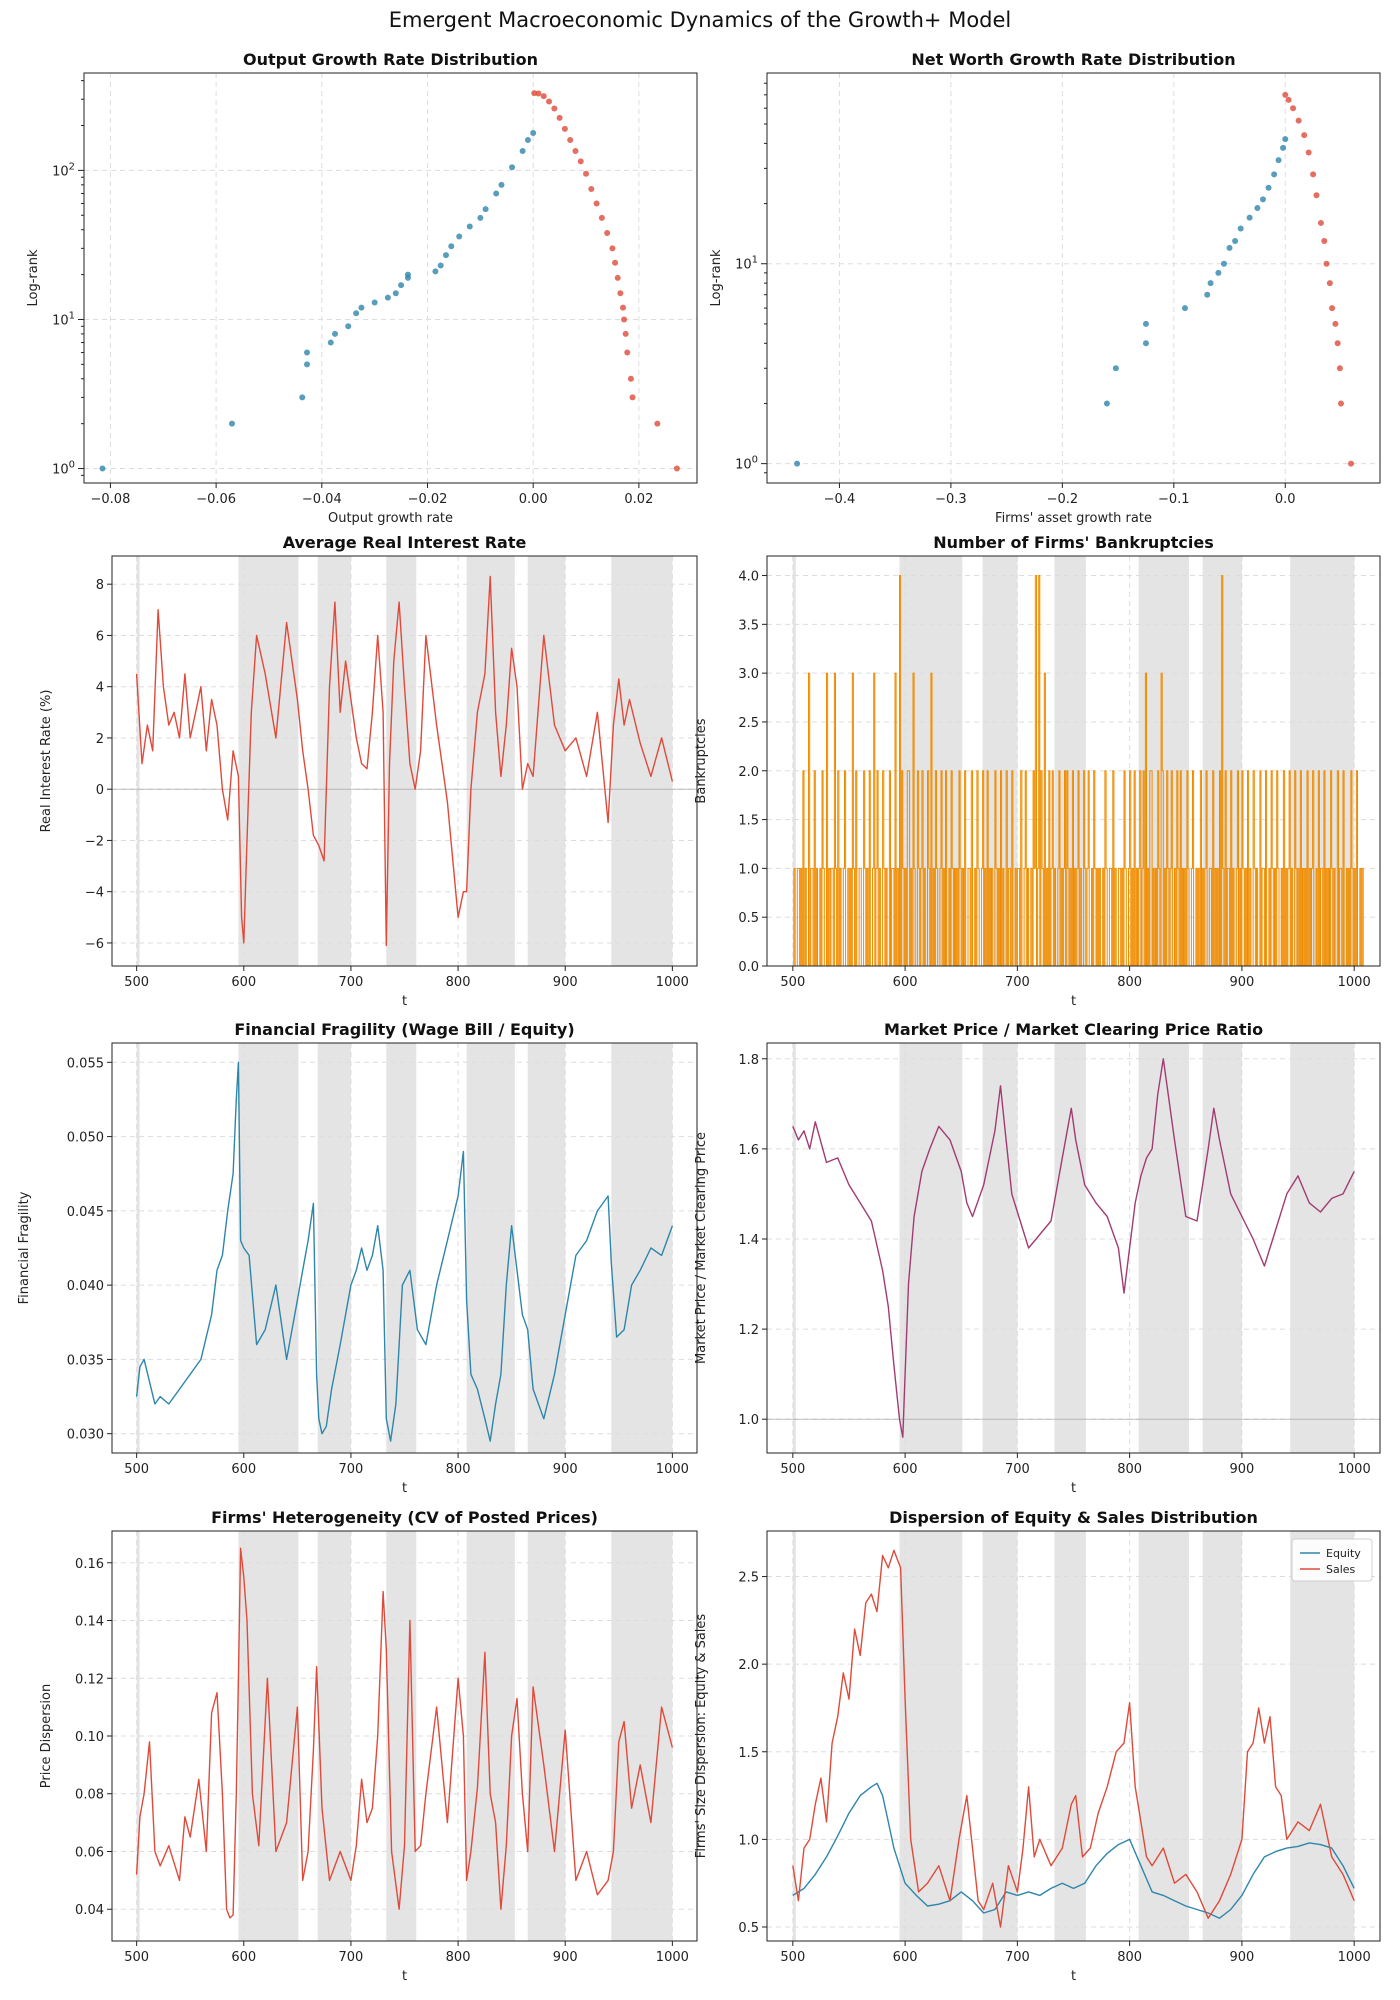 This screenshot has height=2000, width=1400. I want to click on real-interest-series-line, so click(404, 761).